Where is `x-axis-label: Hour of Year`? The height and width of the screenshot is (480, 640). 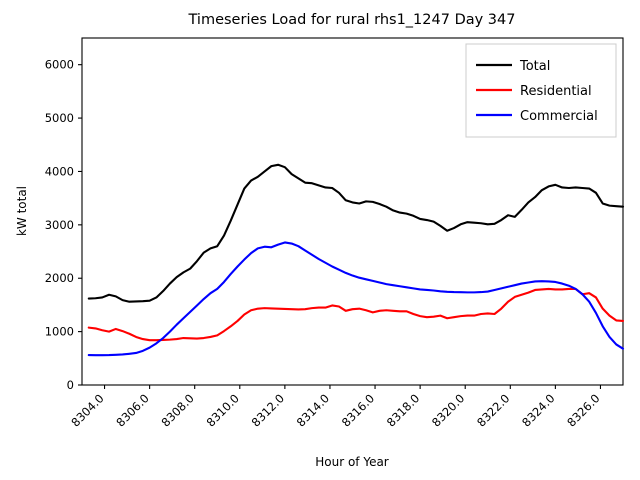 x-axis-label: Hour of Year is located at coordinates (352, 462).